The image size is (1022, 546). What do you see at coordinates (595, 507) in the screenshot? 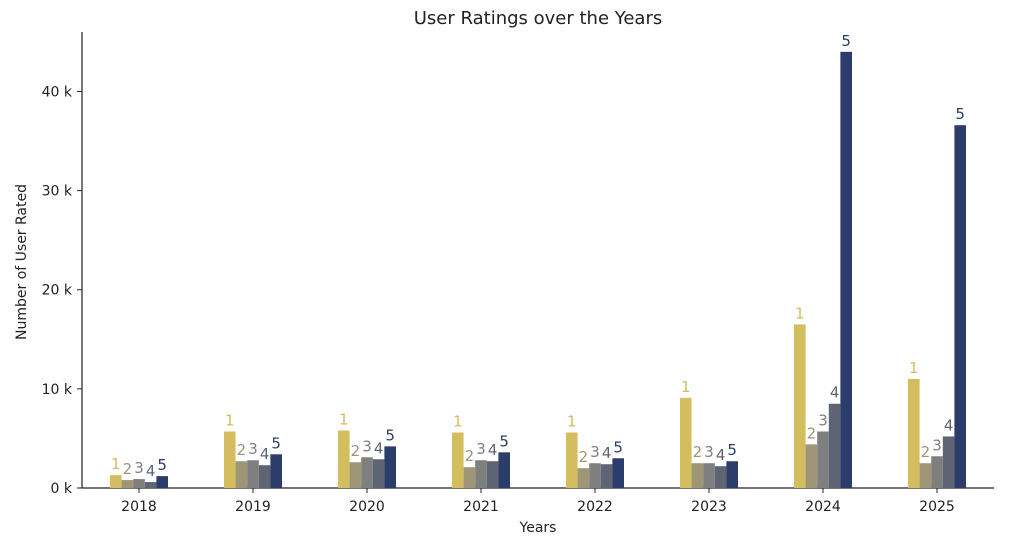
I see `x-tick-label: 2022` at bounding box center [595, 507].